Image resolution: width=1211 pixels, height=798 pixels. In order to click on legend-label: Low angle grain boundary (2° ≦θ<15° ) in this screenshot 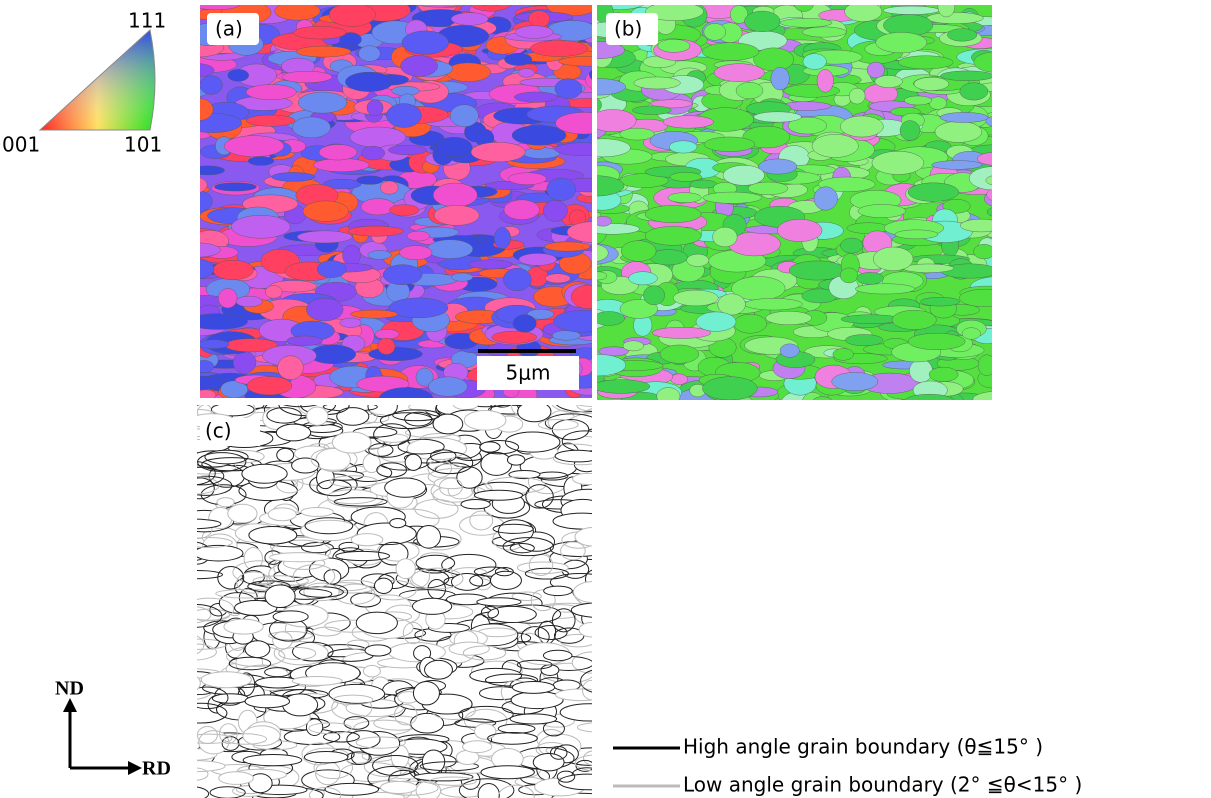, I will do `click(882, 785)`.